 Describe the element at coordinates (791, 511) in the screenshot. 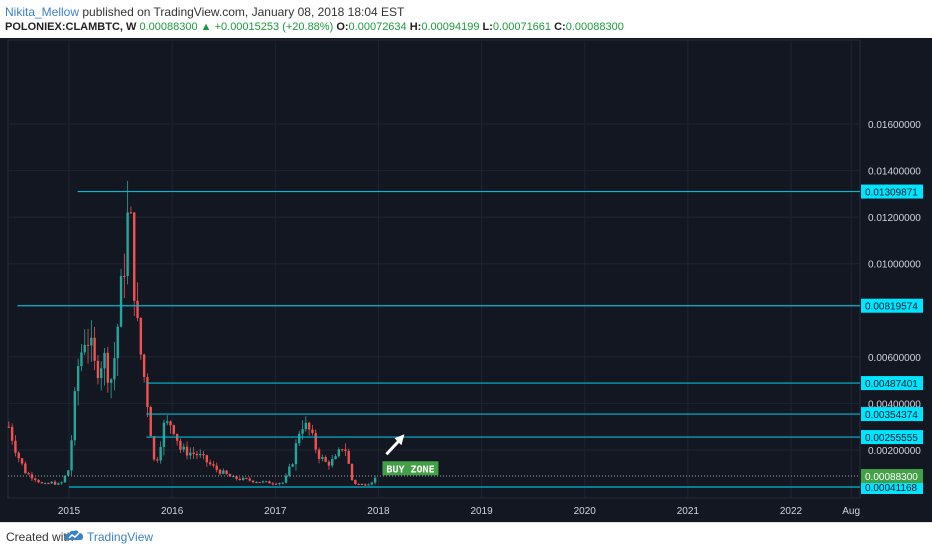

I see `x-tick-label: 2022` at that location.